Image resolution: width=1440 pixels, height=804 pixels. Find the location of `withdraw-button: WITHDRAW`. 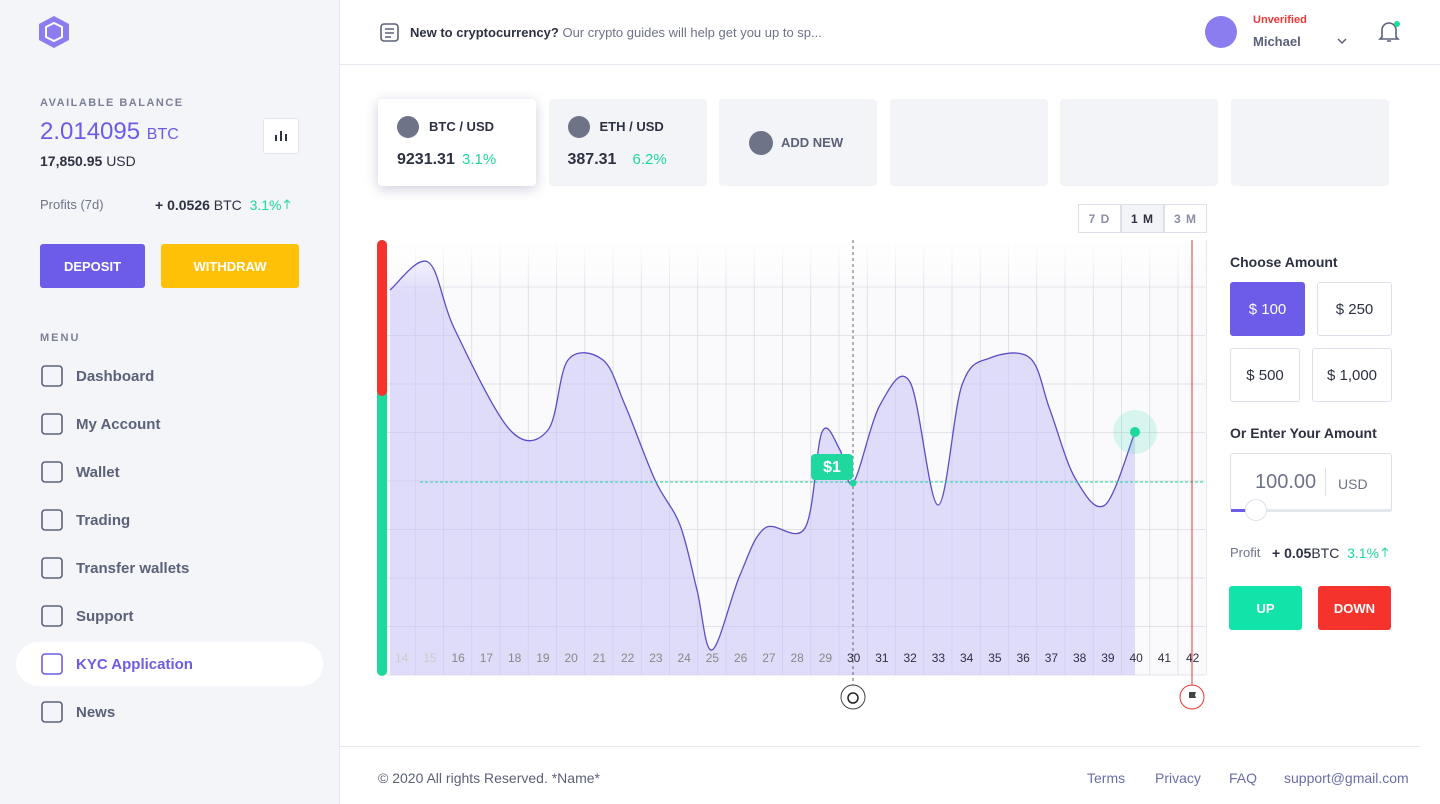

withdraw-button: WITHDRAW is located at coordinates (230, 266).